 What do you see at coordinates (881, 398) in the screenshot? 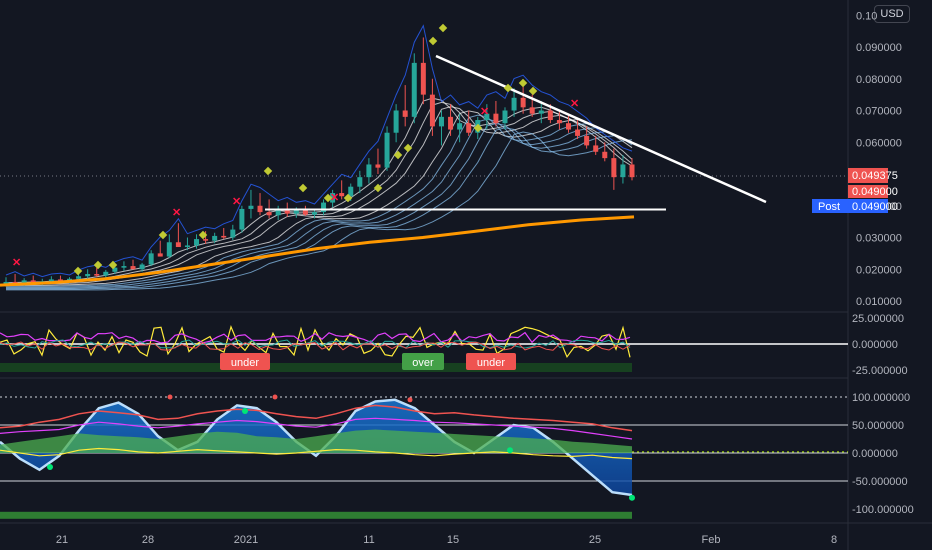
I see `osc2-tick-label: 100.000000` at bounding box center [881, 398].